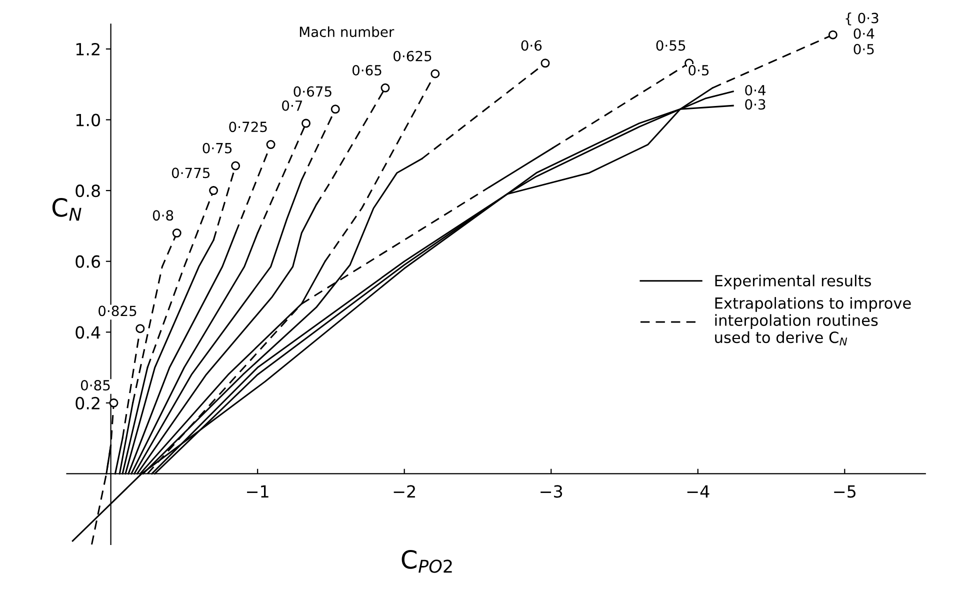 The width and height of the screenshot is (954, 605). Describe the element at coordinates (367, 70) in the screenshot. I see `annotation: 0·65` at that location.